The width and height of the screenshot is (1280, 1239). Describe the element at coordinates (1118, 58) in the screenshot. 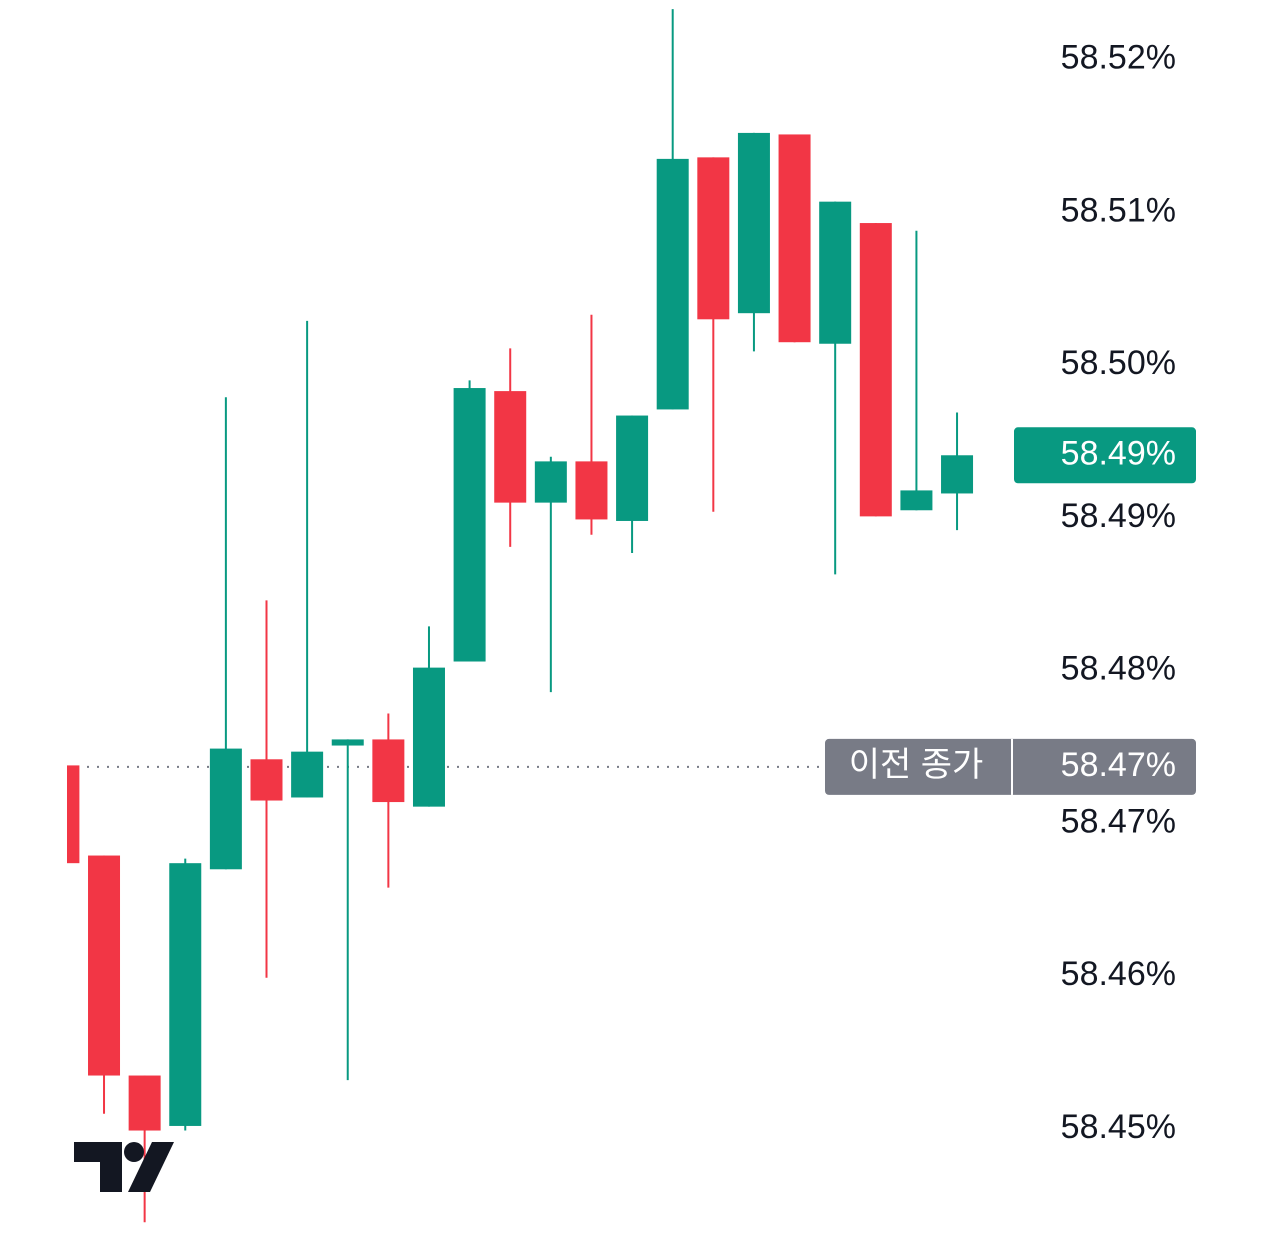

I see `y-tick-label: 58.52%` at that location.